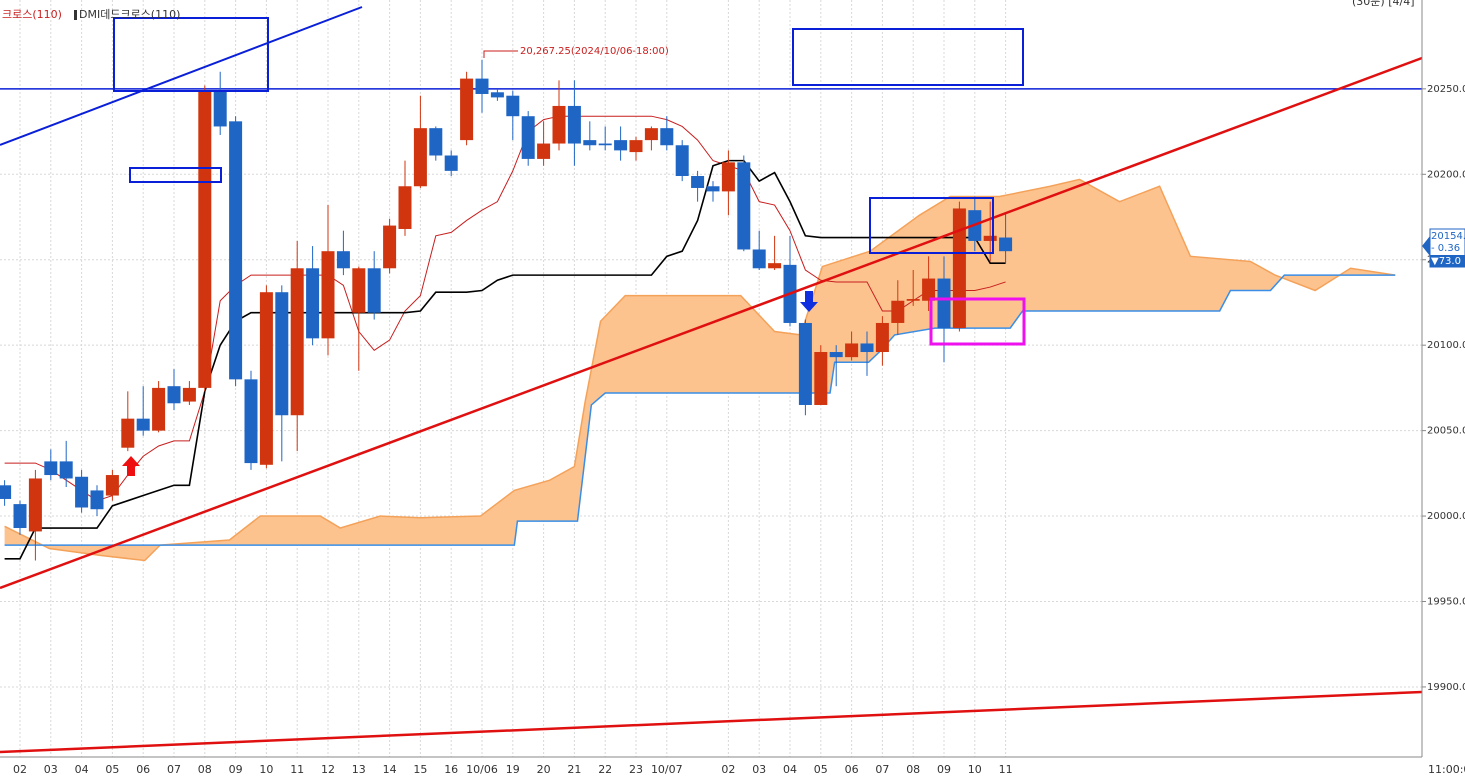 The width and height of the screenshot is (1465, 782). What do you see at coordinates (667, 769) in the screenshot?
I see `x-tick-label: 10/07` at bounding box center [667, 769].